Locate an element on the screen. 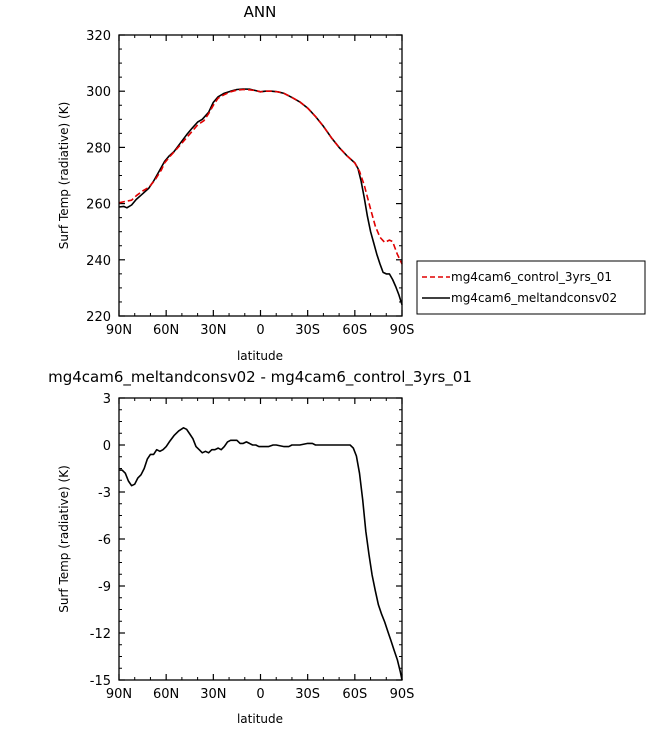 The height and width of the screenshot is (730, 650). chart-bottom-y-tick-label: -3 is located at coordinates (104, 493).